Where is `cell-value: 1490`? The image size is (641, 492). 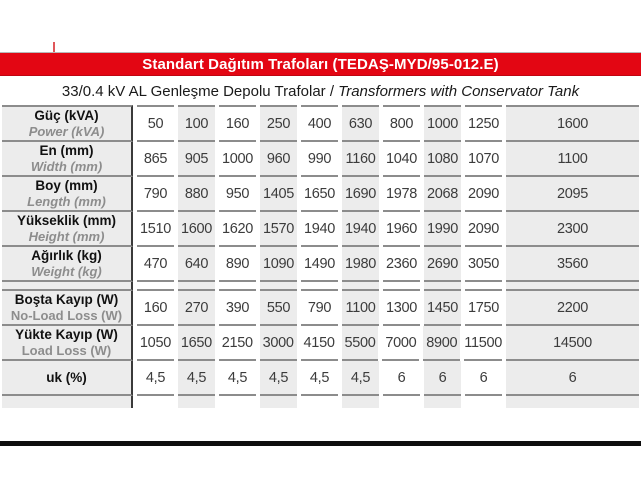 cell-value: 1490 is located at coordinates (319, 263).